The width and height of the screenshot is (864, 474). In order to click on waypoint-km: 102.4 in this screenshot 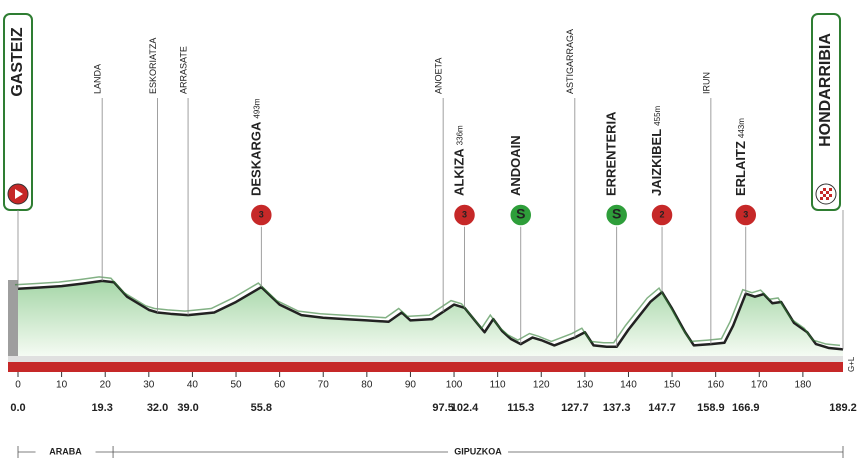, I will do `click(465, 408)`.